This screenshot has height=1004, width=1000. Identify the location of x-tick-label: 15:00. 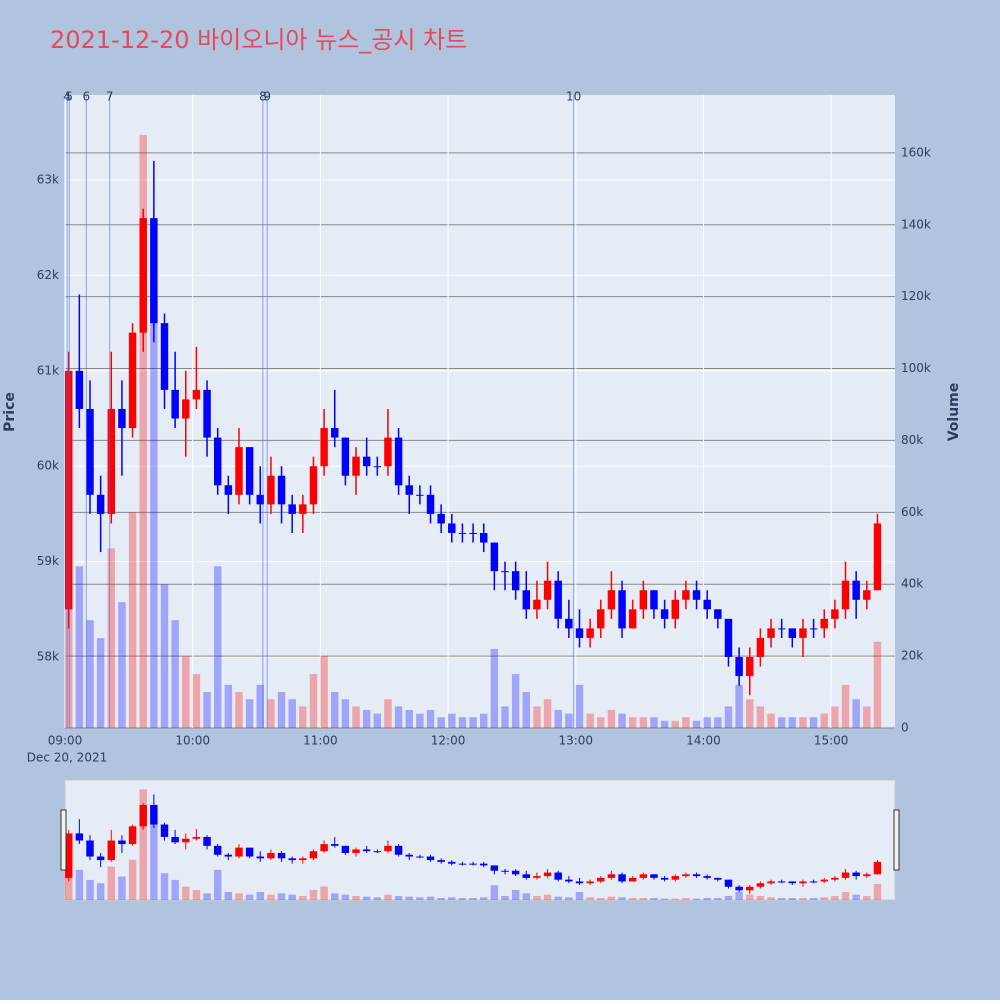
(831, 741).